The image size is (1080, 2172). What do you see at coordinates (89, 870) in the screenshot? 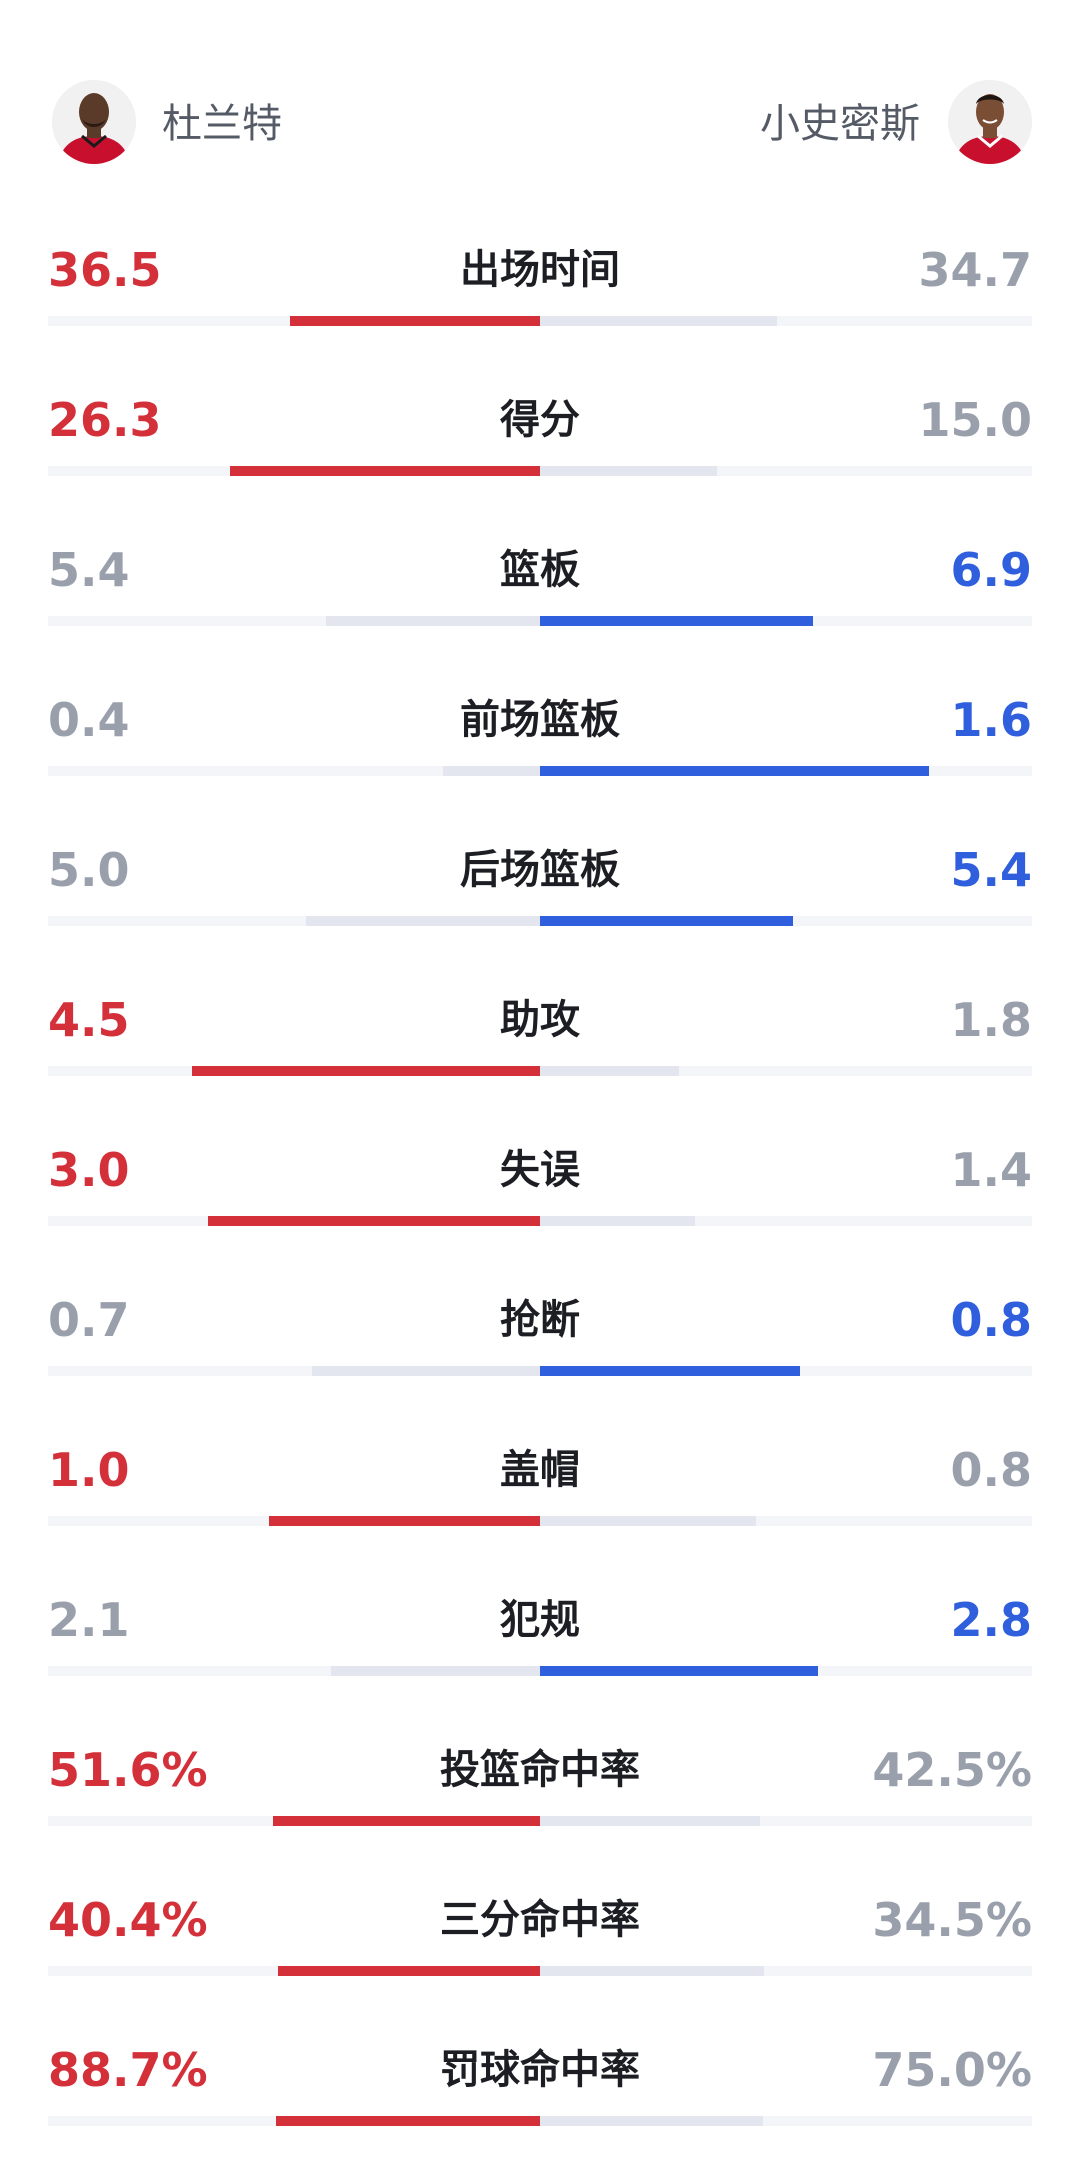
I see `stat-value-left: 5.0` at bounding box center [89, 870].